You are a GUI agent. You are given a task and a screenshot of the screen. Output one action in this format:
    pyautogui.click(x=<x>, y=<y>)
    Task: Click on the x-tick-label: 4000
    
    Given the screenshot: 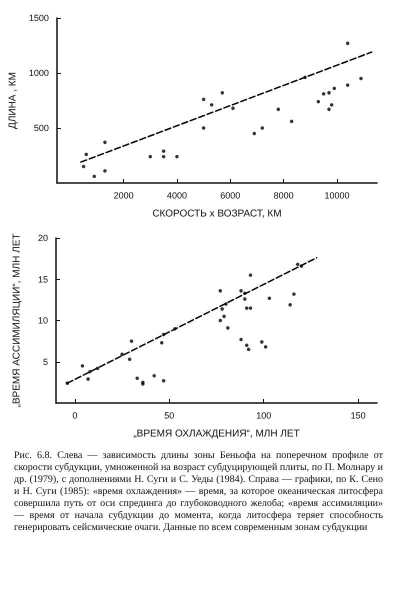 What is the action you would take?
    pyautogui.click(x=176, y=195)
    